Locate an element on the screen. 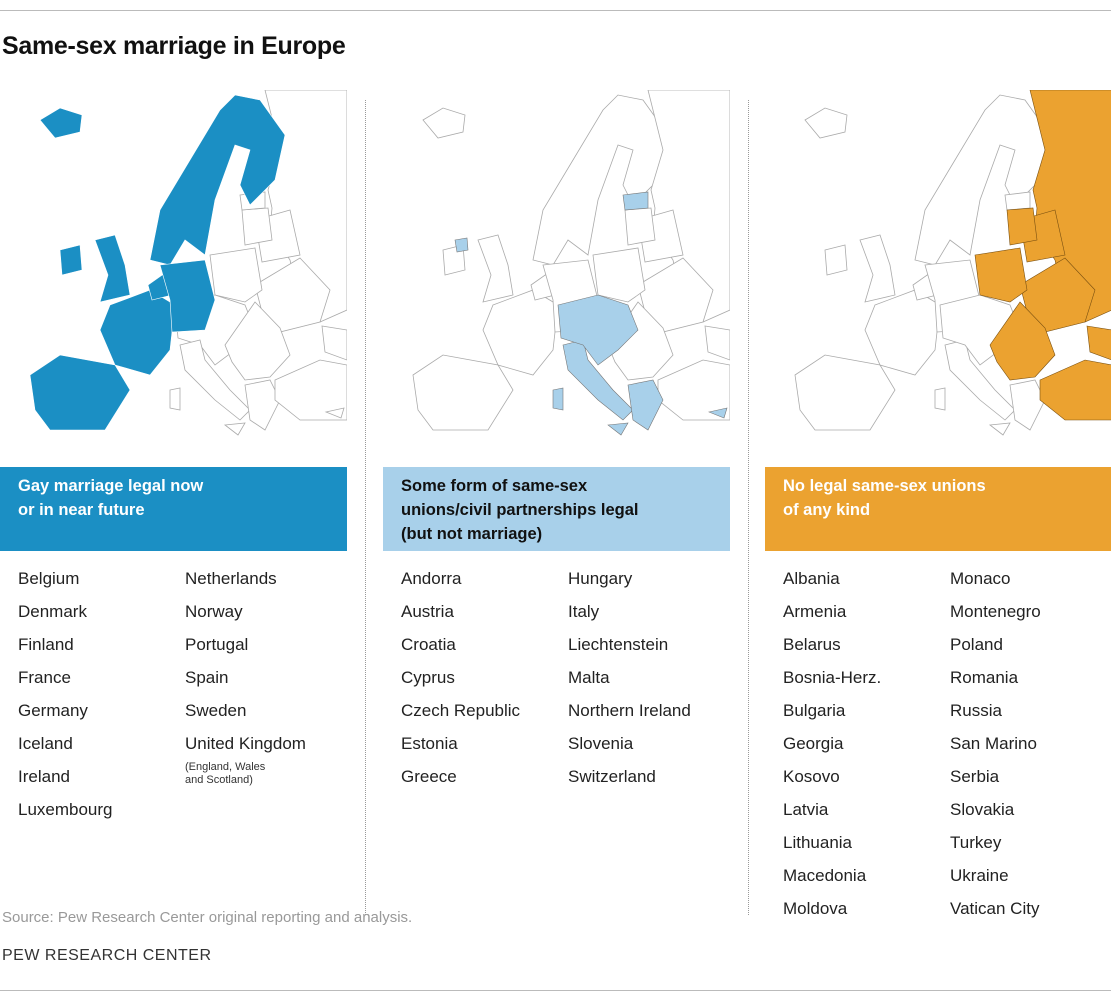 The image size is (1111, 1004). country-name: Slovakia is located at coordinates (982, 809).